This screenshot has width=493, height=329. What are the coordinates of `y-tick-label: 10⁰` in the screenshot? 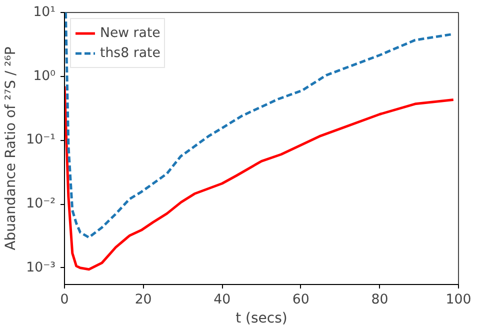 It's located at (44, 76).